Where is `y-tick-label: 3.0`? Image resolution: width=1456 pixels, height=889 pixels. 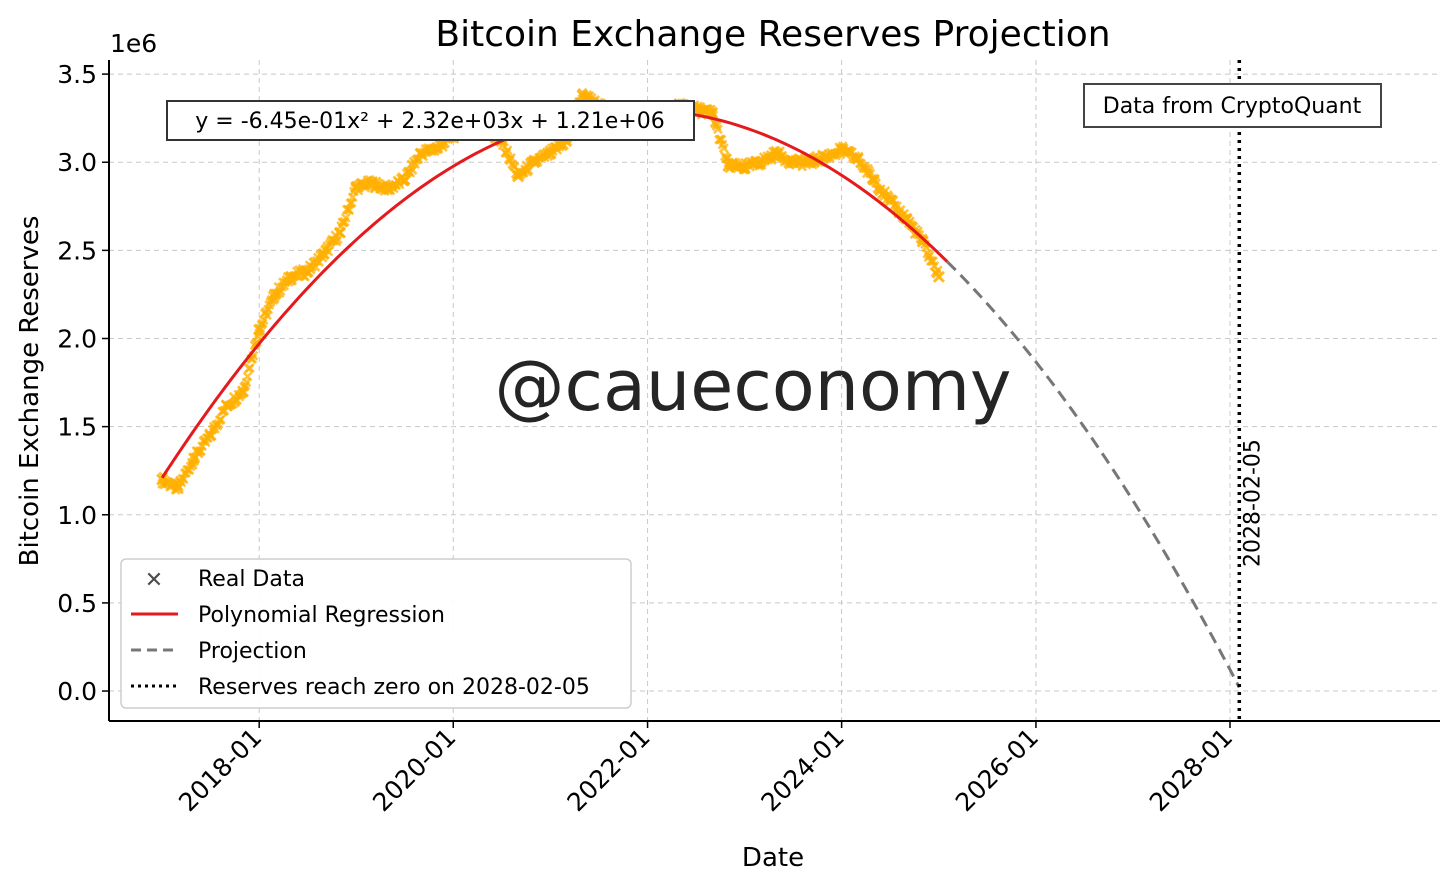
y-tick-label: 3.0 is located at coordinates (77, 162).